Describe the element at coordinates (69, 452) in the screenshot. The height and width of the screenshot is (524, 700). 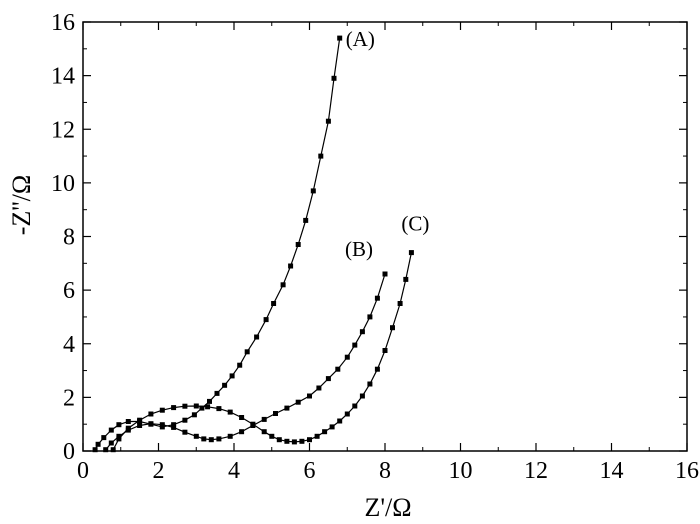
I see `y-tick-label: 0` at that location.